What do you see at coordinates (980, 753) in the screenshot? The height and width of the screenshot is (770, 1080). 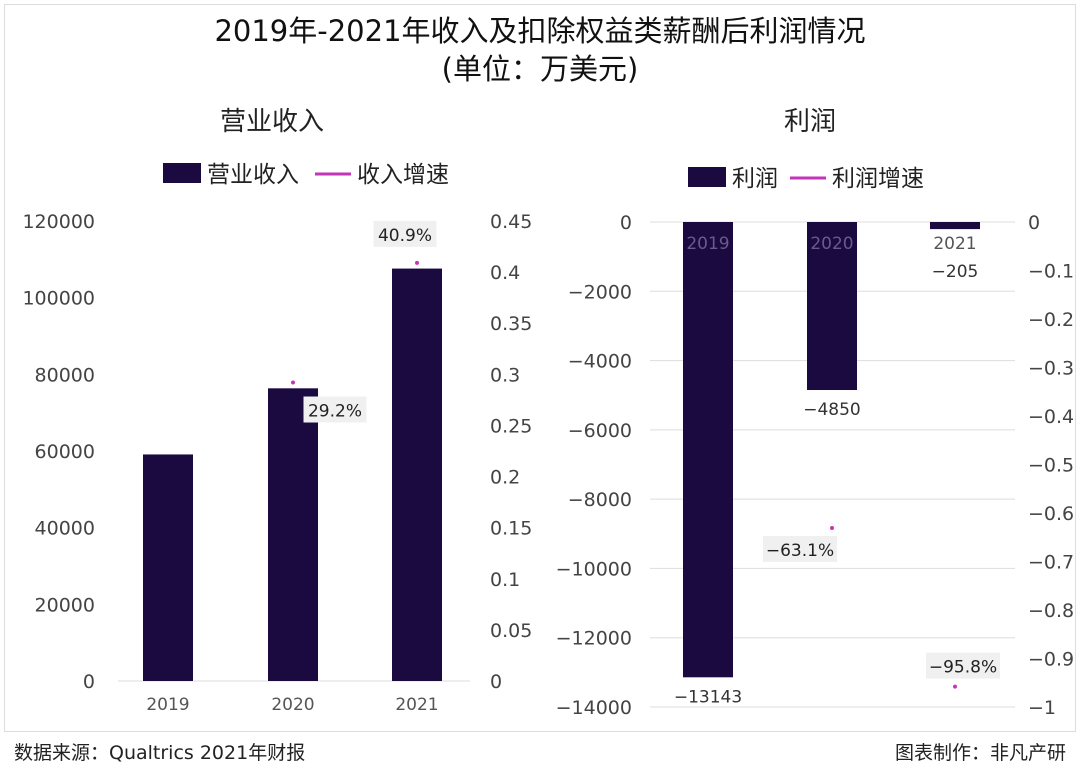 I see `credit-note: 图表制作：非凡产研` at bounding box center [980, 753].